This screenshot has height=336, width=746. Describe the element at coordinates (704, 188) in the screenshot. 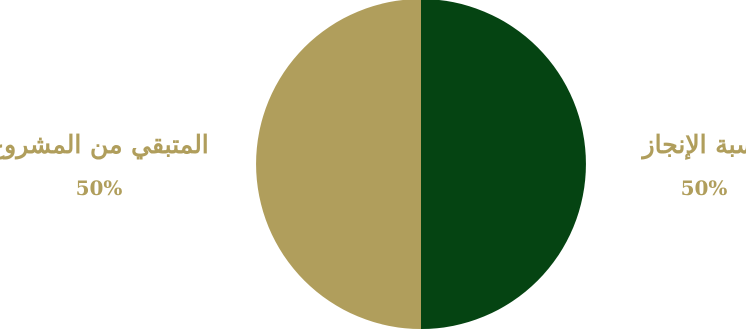

I see `slice-percent-0: 50%` at that location.